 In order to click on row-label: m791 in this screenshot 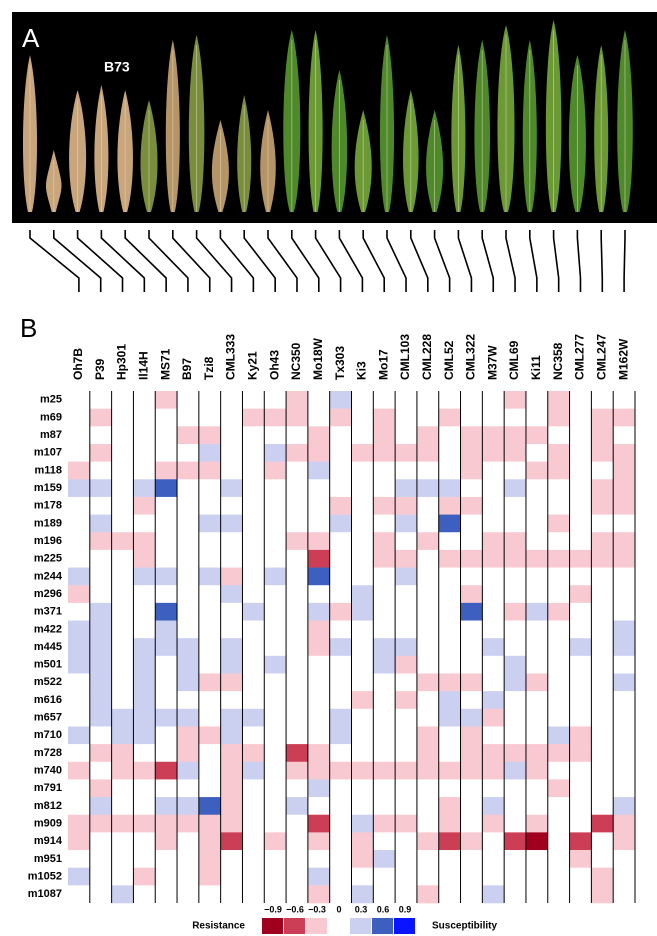, I will do `click(48, 788)`.